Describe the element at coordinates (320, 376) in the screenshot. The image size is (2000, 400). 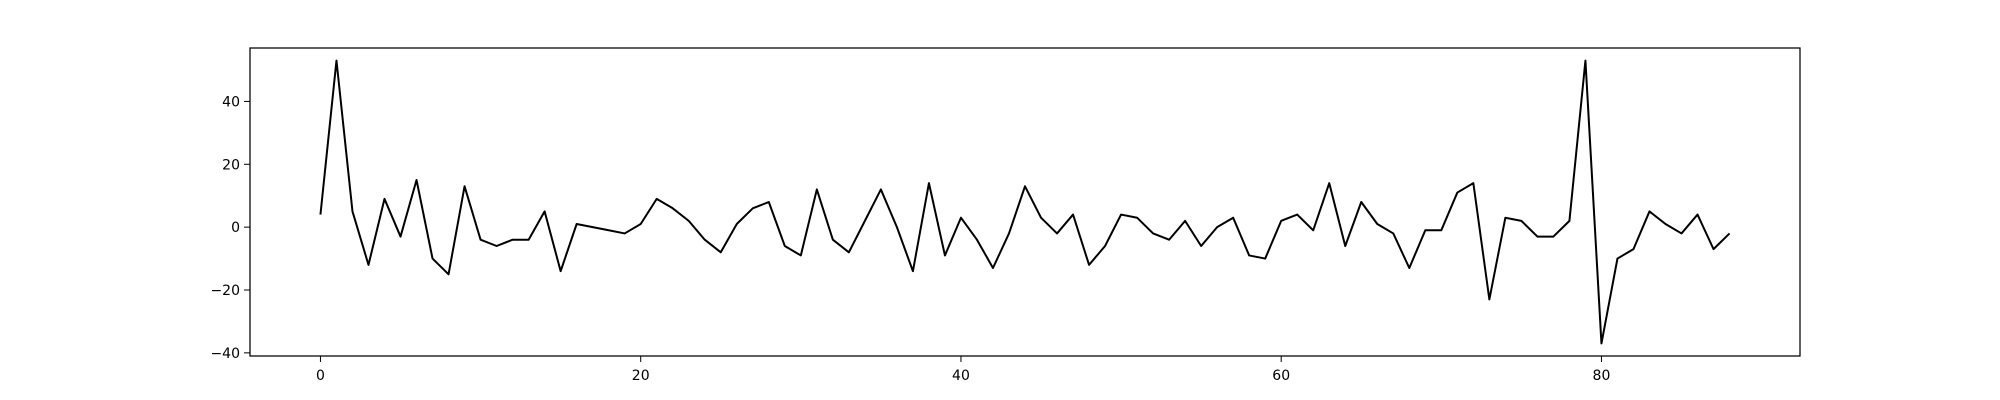
I see `x-tick-label: 0` at that location.